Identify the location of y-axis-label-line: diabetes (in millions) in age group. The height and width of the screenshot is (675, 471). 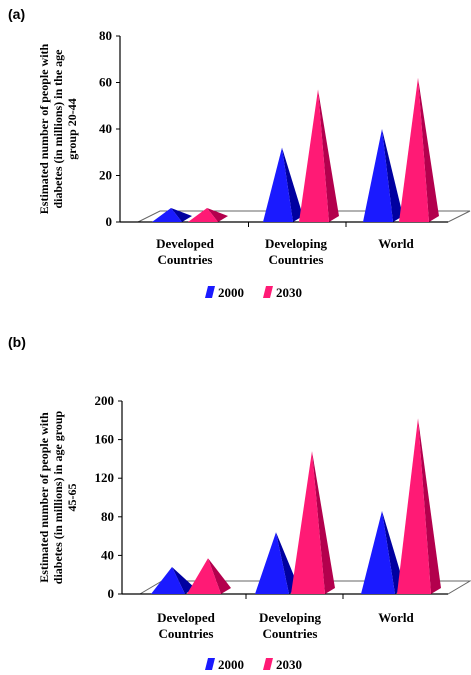
(58, 497).